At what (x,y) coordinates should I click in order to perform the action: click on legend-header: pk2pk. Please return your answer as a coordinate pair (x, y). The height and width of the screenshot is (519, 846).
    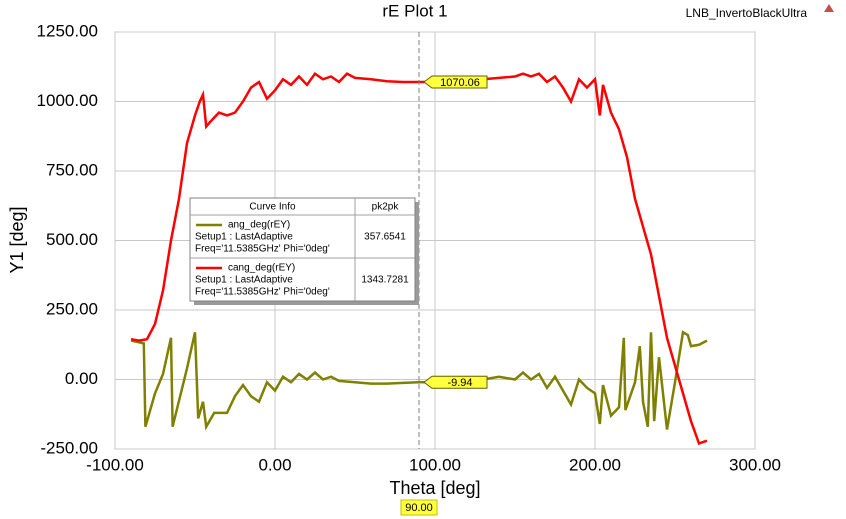
    Looking at the image, I should click on (386, 207).